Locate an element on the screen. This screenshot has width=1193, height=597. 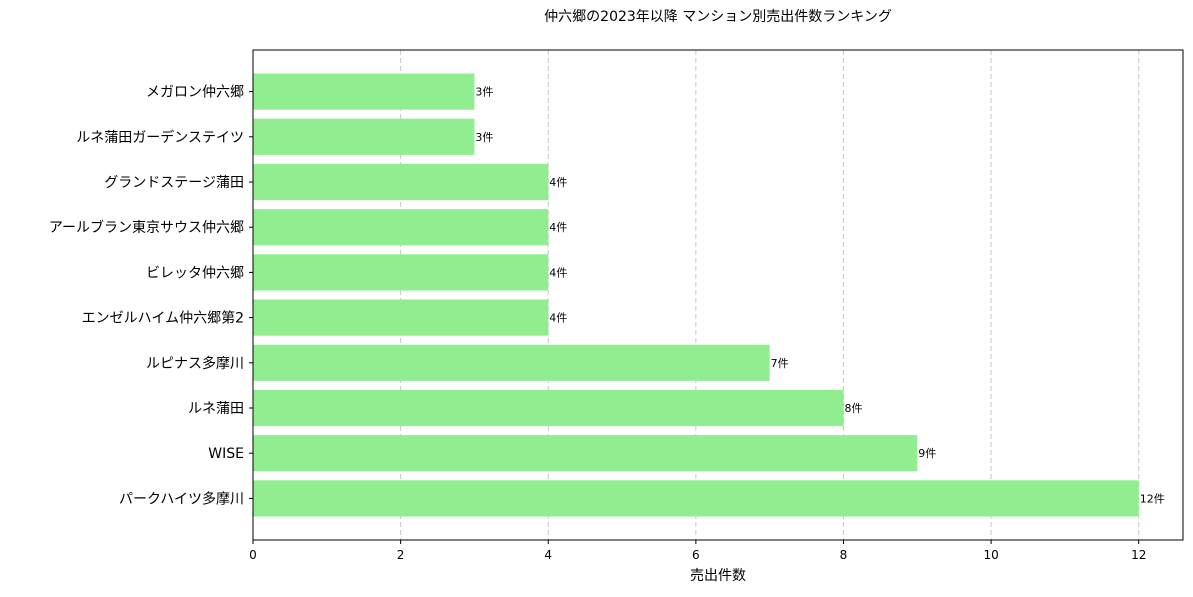
x-tick-label: 12 is located at coordinates (1138, 555).